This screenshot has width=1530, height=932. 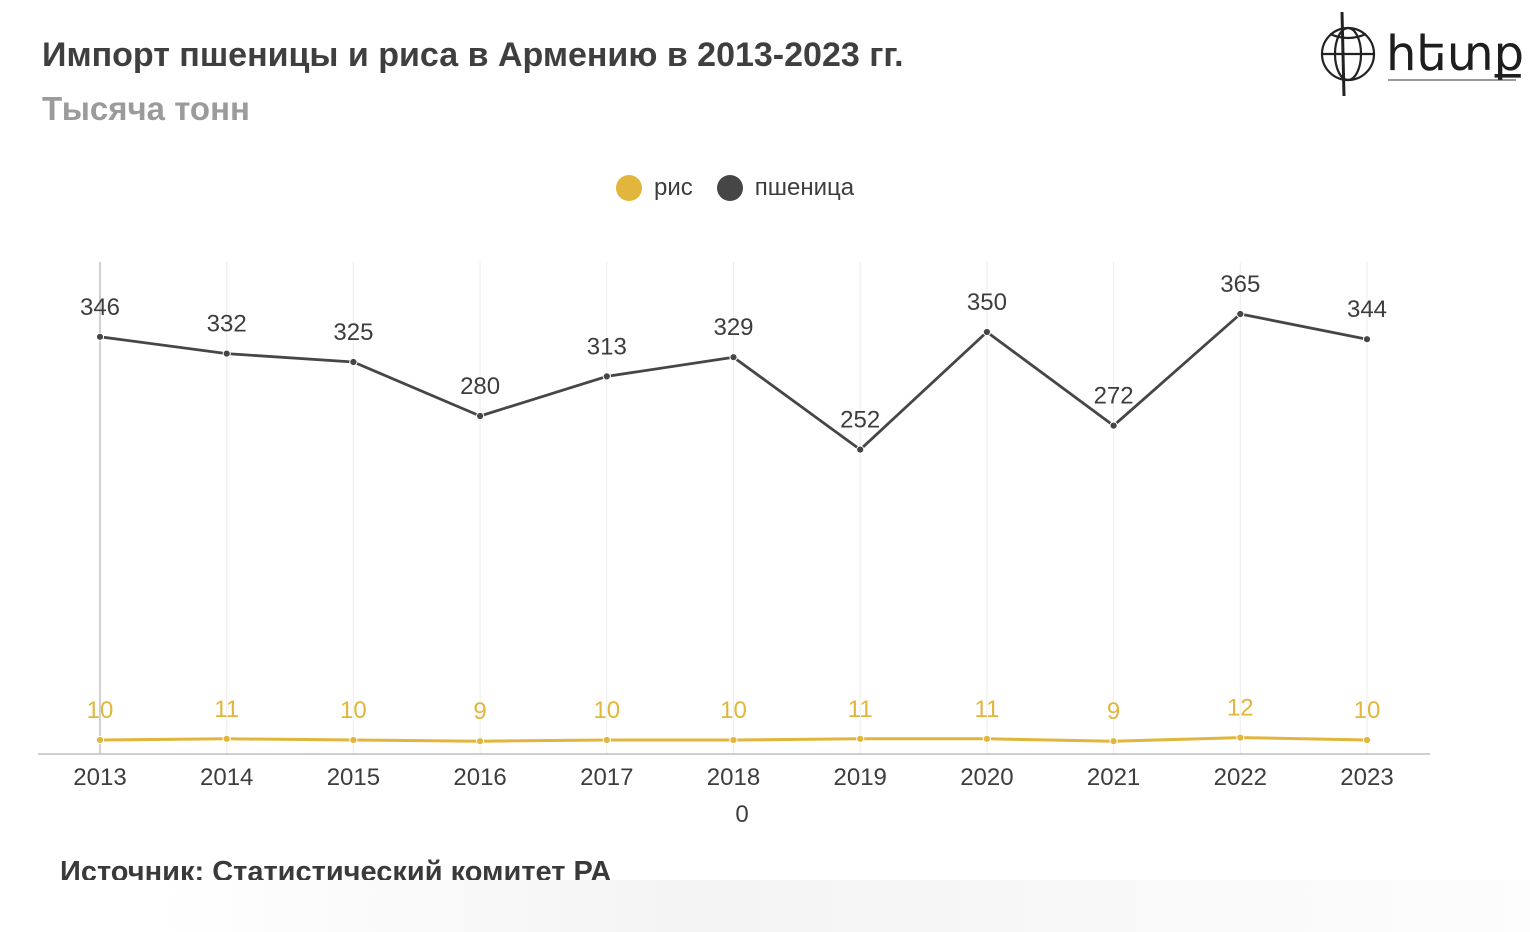 I want to click on data-label-rice: 12, so click(x=1240, y=708).